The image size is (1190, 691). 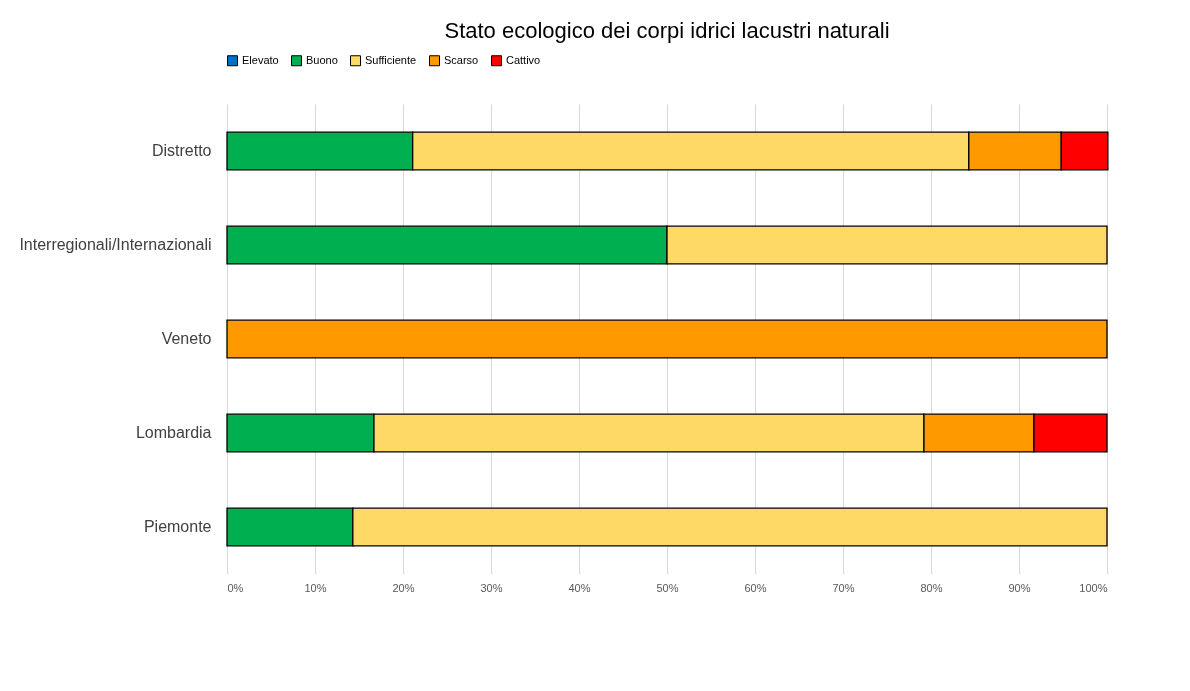 What do you see at coordinates (115, 244) in the screenshot?
I see `y-tick-label: Interregionali/Internazionali` at bounding box center [115, 244].